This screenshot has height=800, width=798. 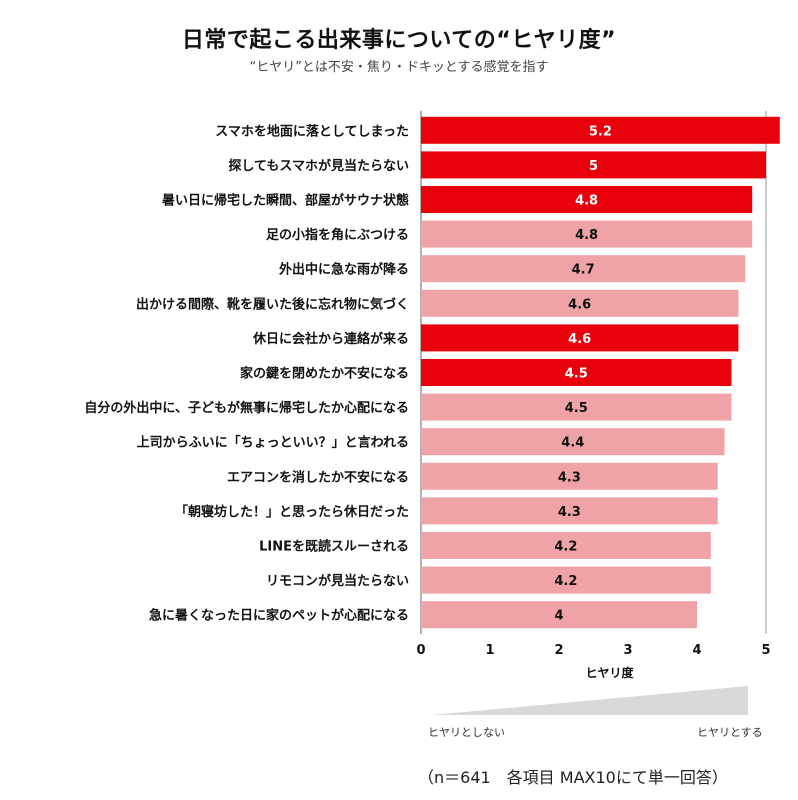 I want to click on data-label: 4, so click(x=558, y=616).